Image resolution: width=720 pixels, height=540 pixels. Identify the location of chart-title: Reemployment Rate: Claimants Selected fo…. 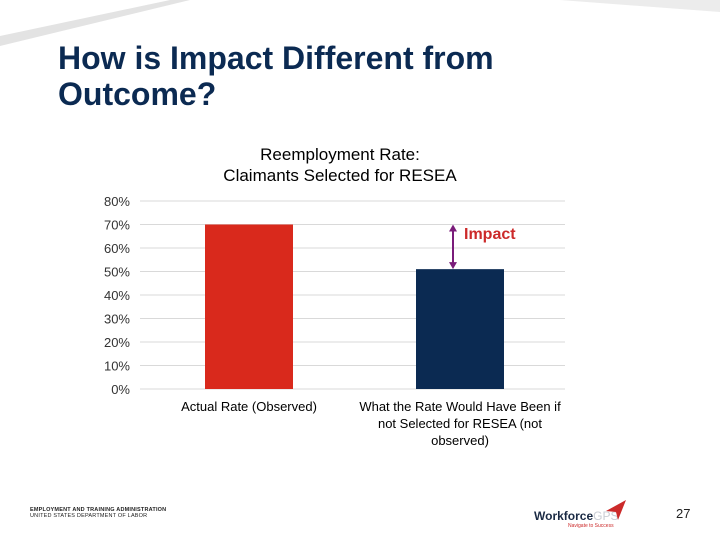
(340, 165).